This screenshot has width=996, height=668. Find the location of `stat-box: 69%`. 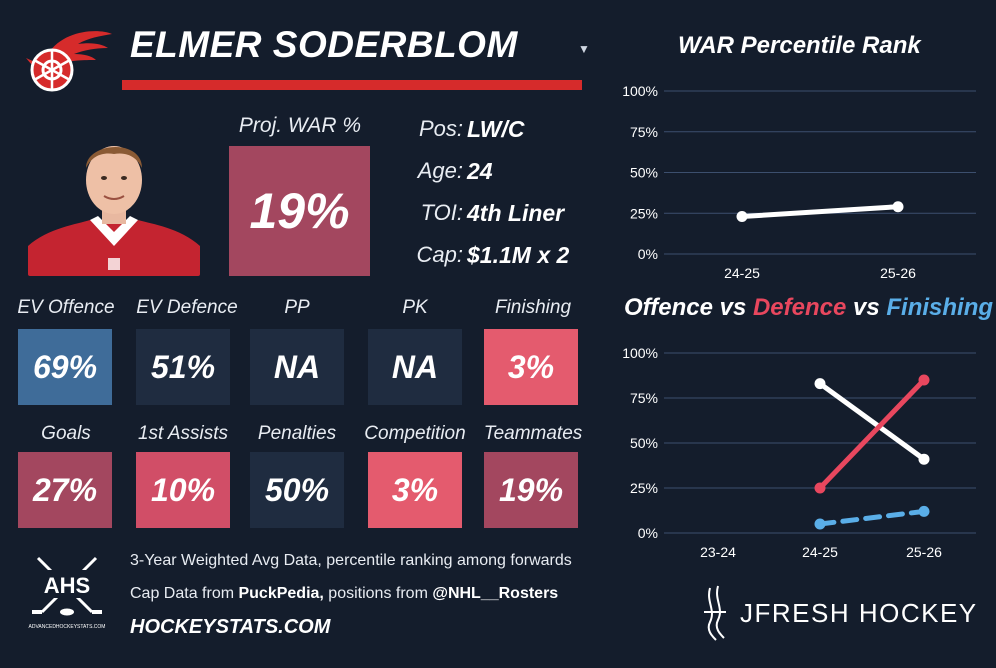

stat-box: 69% is located at coordinates (65, 367).